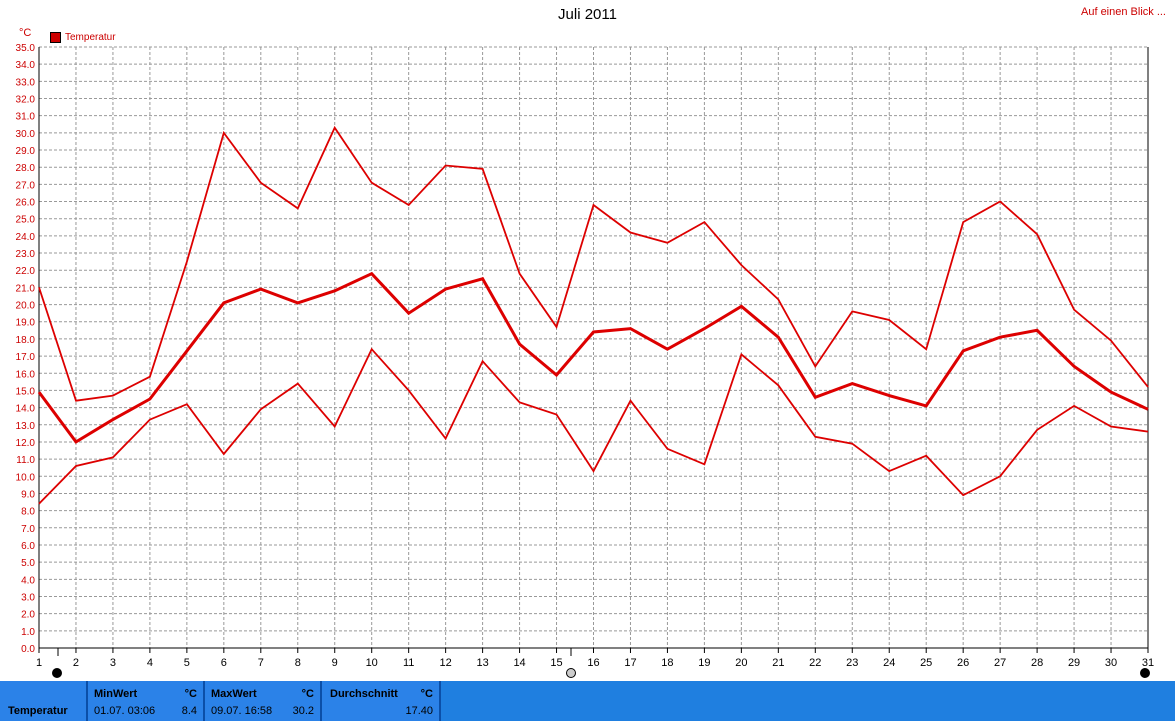 The image size is (1175, 721). Describe the element at coordinates (26, 203) in the screenshot. I see `y-tick-label: 26.0` at that location.